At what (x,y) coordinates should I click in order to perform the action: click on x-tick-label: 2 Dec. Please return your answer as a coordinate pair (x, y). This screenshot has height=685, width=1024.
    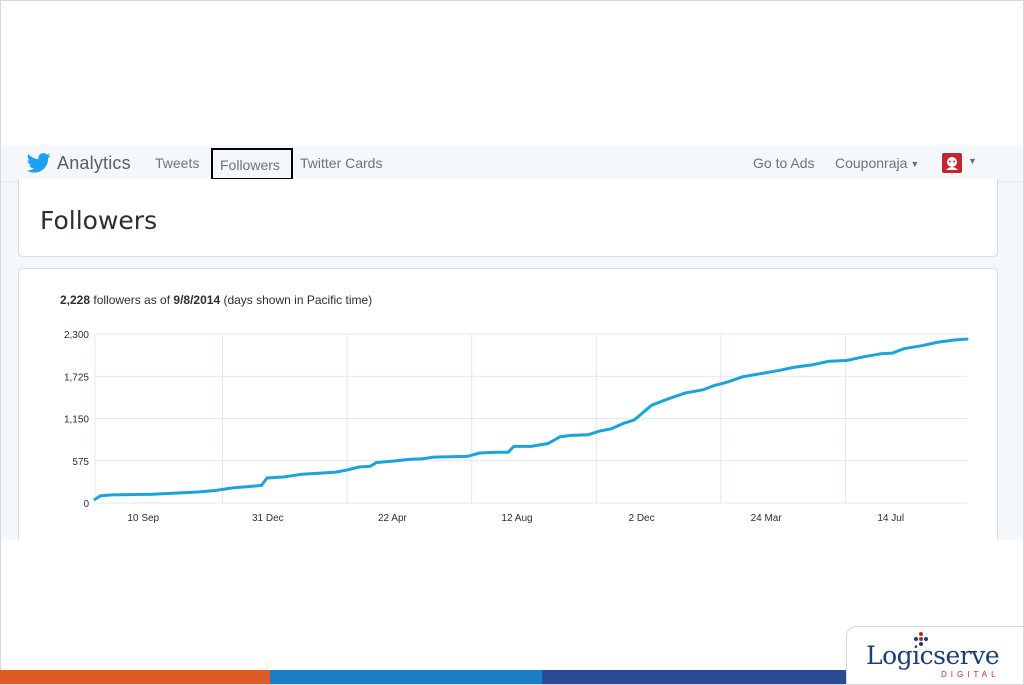
    Looking at the image, I should click on (642, 518).